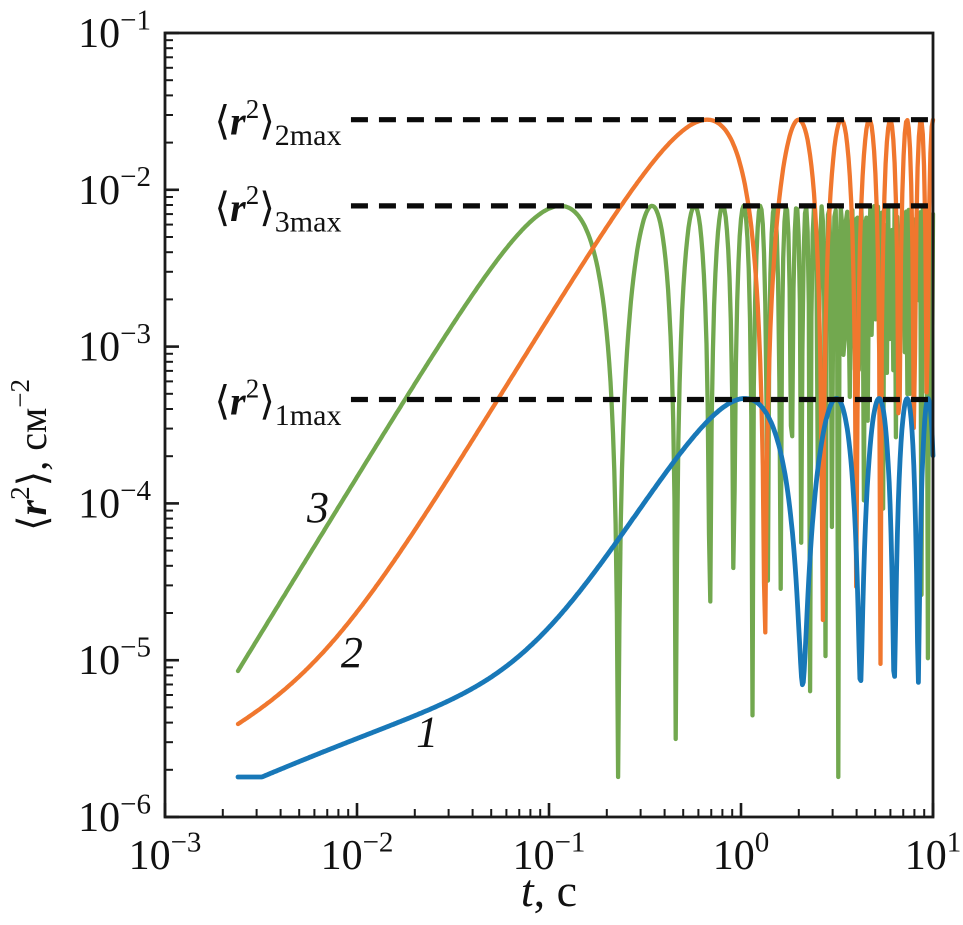 The width and height of the screenshot is (963, 925). What do you see at coordinates (114, 344) in the screenshot?
I see `y-tick-label-2: 10⁻³` at bounding box center [114, 344].